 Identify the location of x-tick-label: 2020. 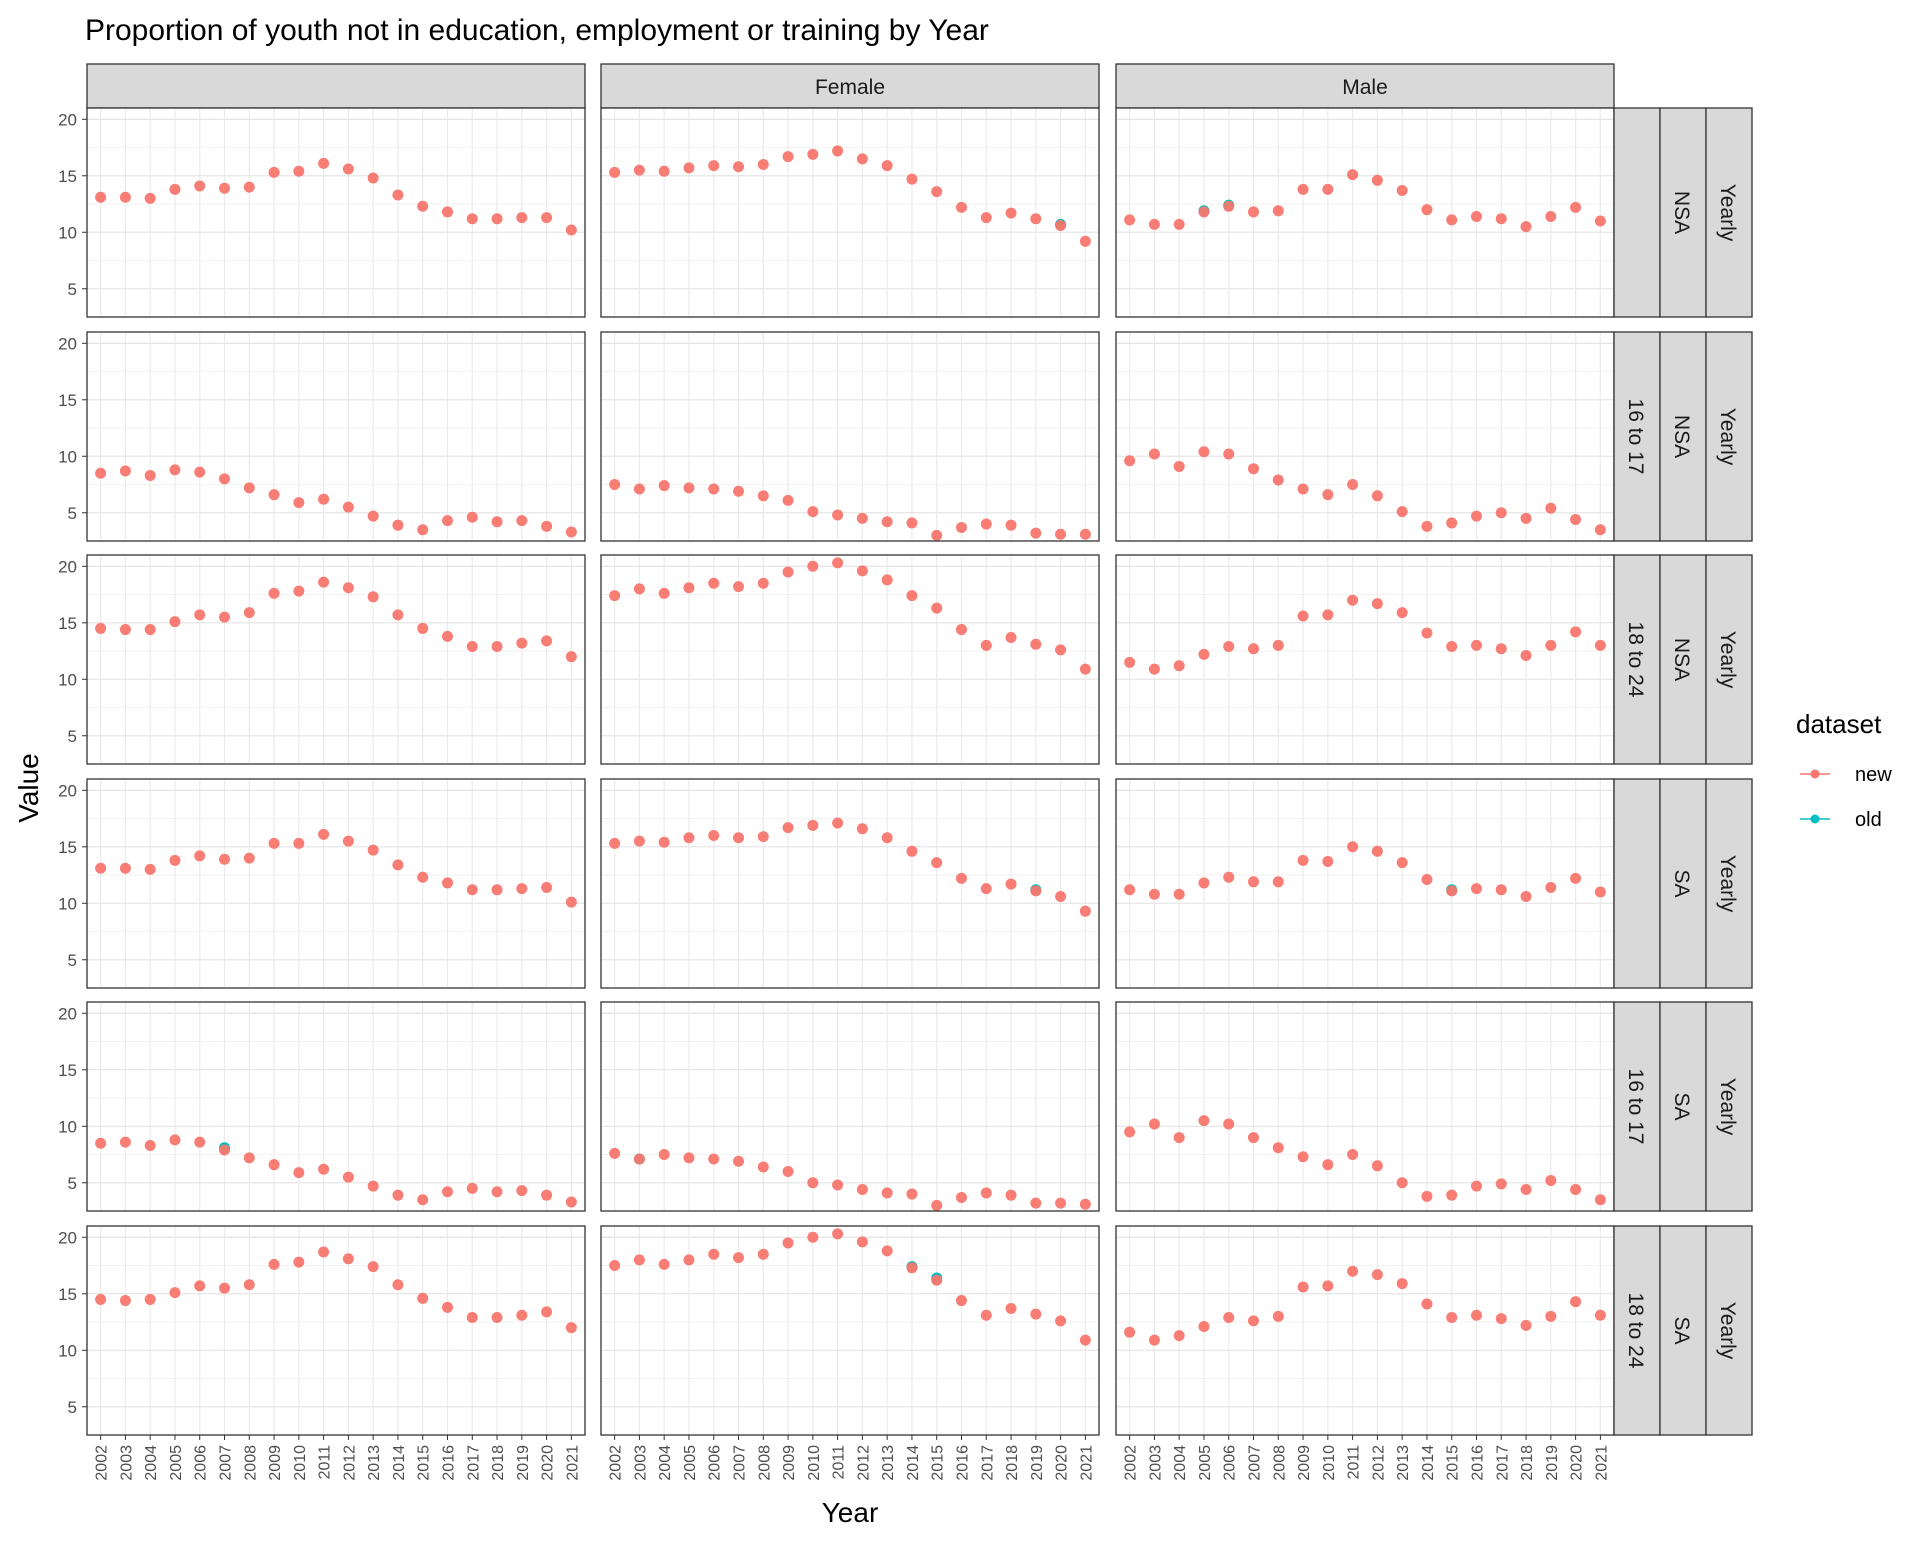
(1577, 1463).